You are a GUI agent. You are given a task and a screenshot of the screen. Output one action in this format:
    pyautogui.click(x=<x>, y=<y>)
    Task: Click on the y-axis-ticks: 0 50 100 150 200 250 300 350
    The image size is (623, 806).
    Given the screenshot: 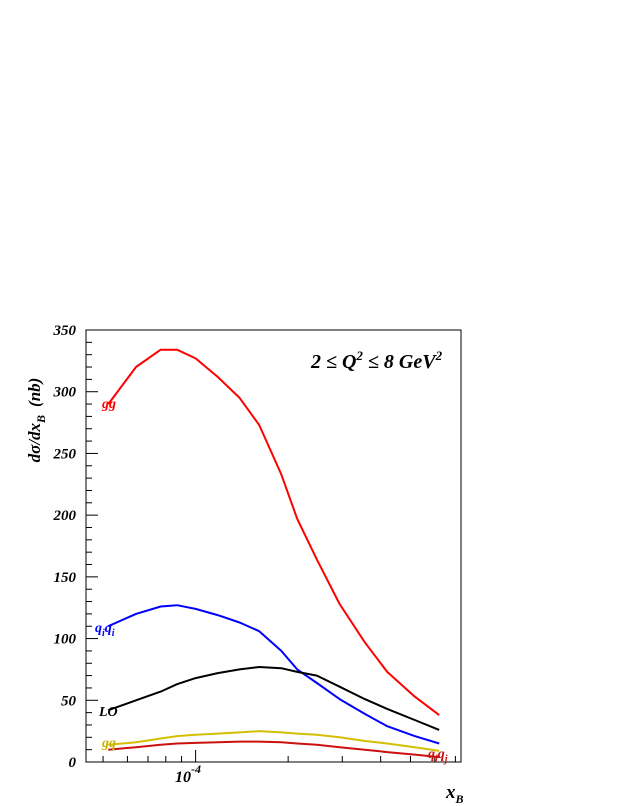 What is the action you would take?
    pyautogui.click(x=75, y=547)
    